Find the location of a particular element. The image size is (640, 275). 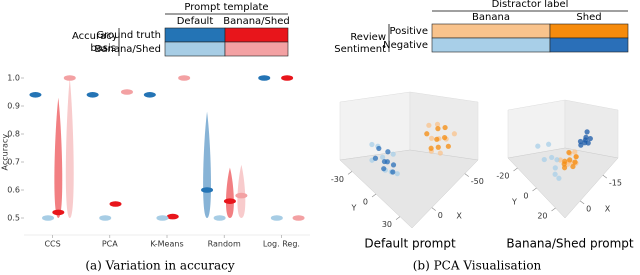

floor is located at coordinates (409, 189).